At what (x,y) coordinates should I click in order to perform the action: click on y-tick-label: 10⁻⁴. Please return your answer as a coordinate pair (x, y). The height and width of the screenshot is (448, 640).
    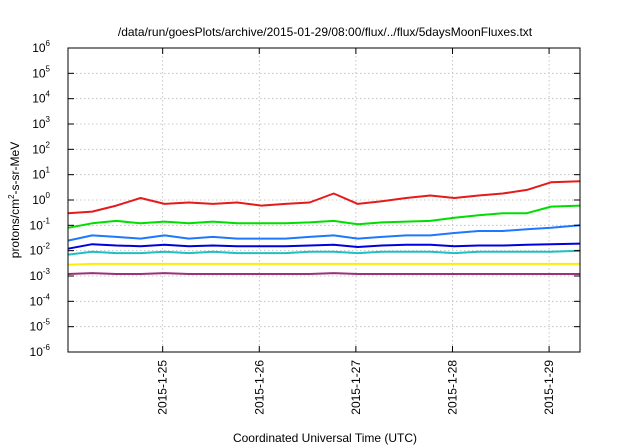
    Looking at the image, I should click on (40, 300).